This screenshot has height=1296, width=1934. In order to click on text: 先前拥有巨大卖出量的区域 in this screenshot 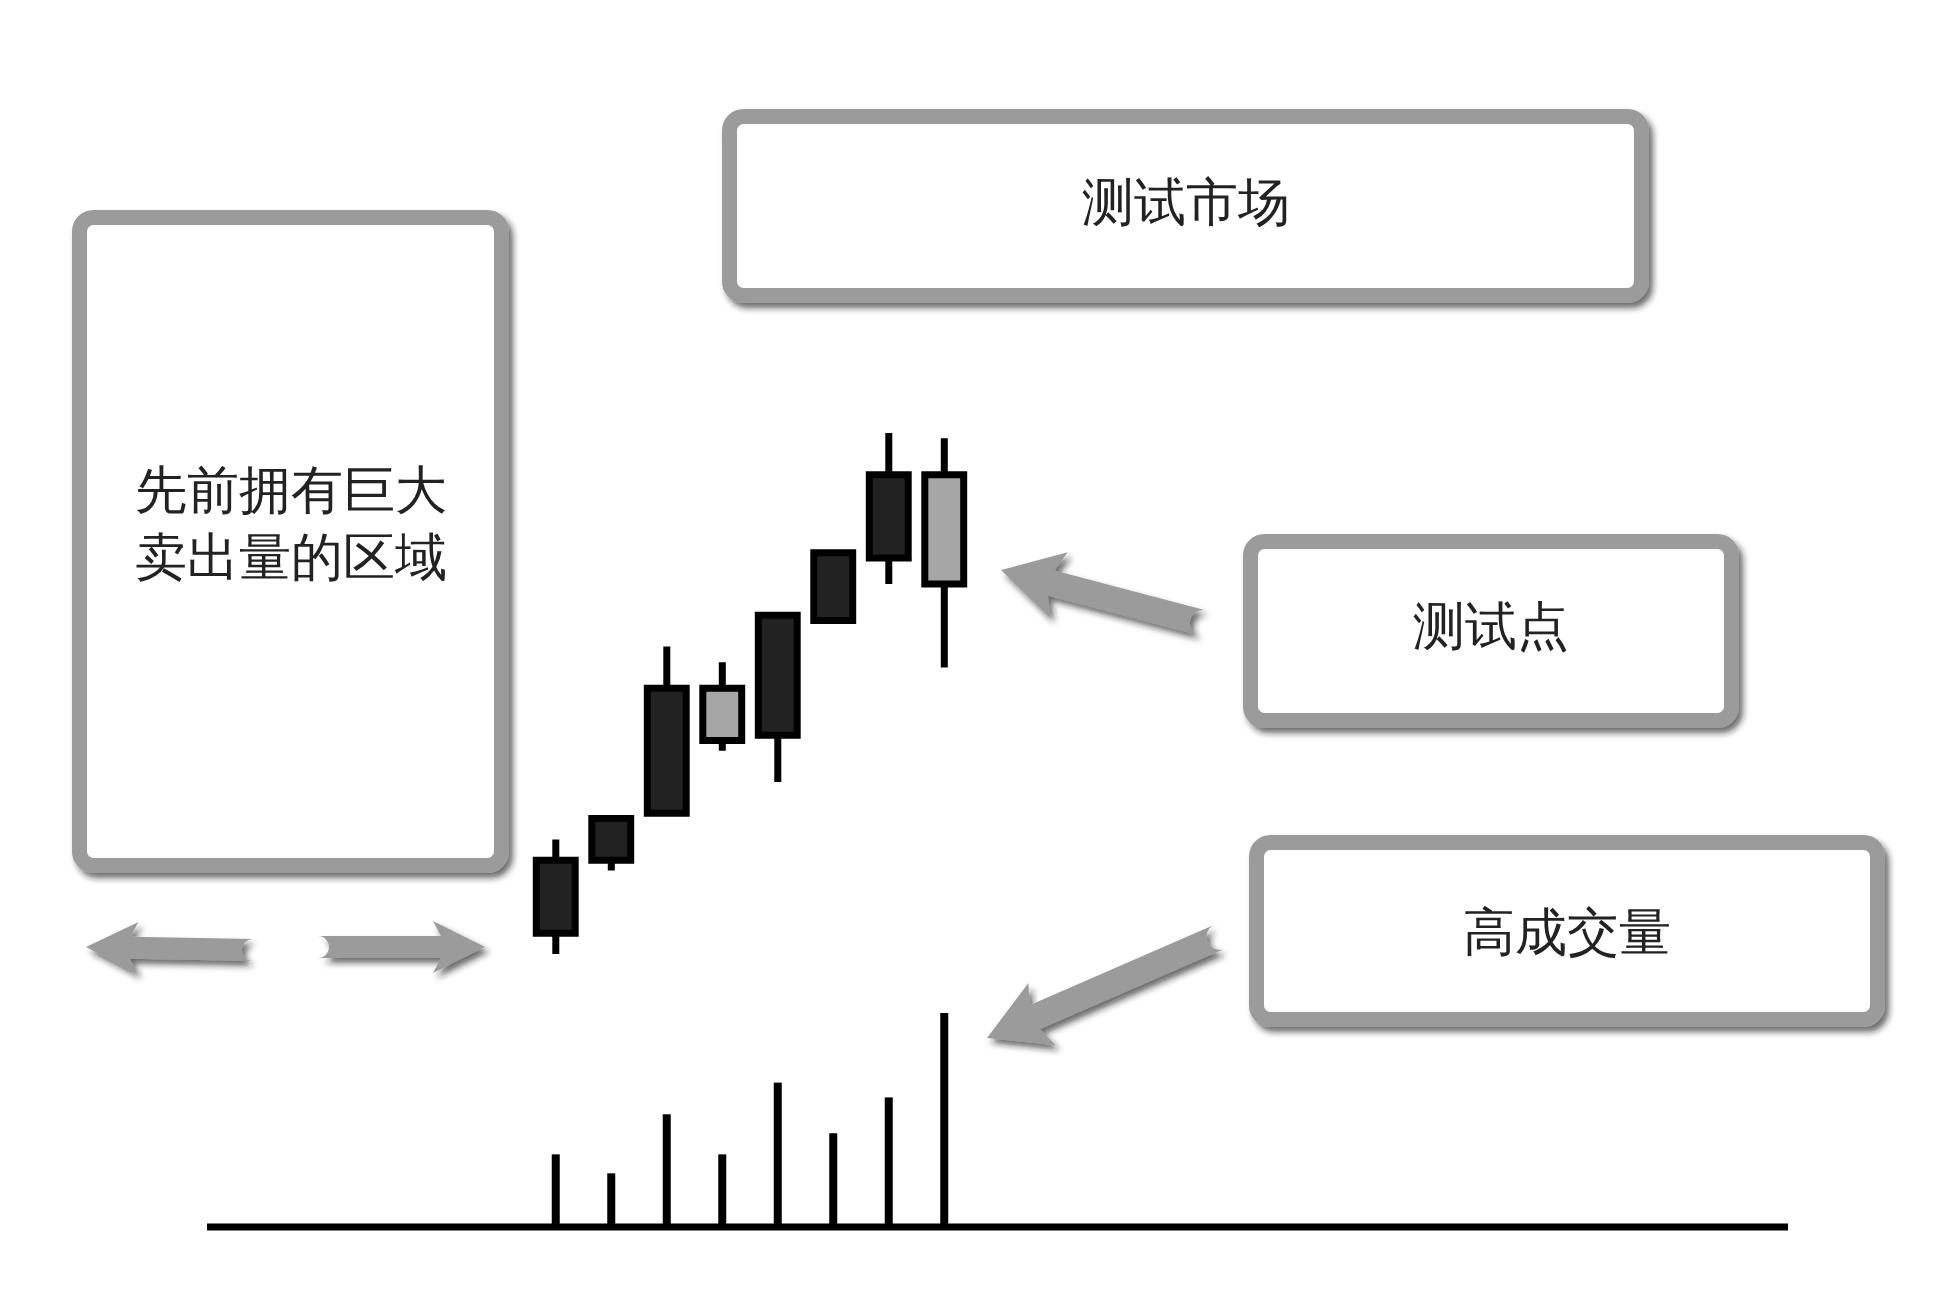, I will do `click(290, 524)`.